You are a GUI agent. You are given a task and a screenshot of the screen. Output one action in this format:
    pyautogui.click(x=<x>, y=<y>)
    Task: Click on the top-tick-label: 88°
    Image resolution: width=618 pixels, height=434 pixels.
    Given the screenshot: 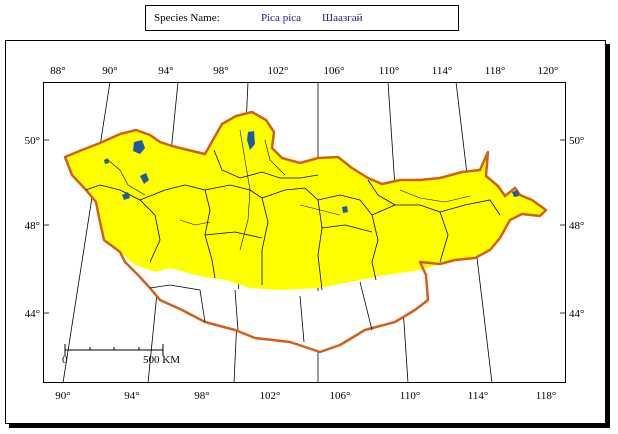 What is the action you would take?
    pyautogui.click(x=57, y=71)
    